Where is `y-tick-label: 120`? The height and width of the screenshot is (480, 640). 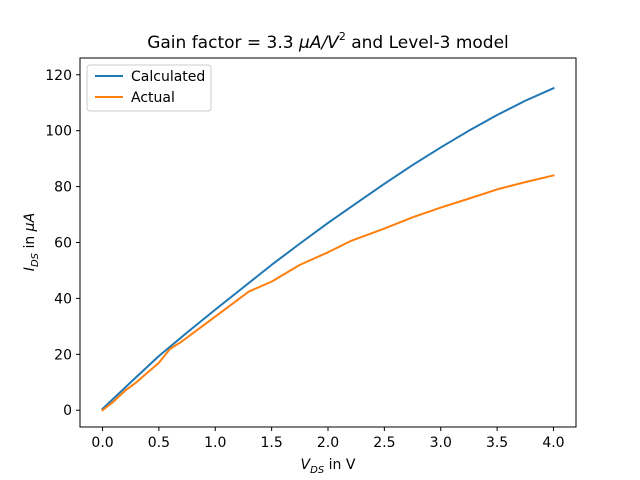 y-tick-label: 120 is located at coordinates (58, 76).